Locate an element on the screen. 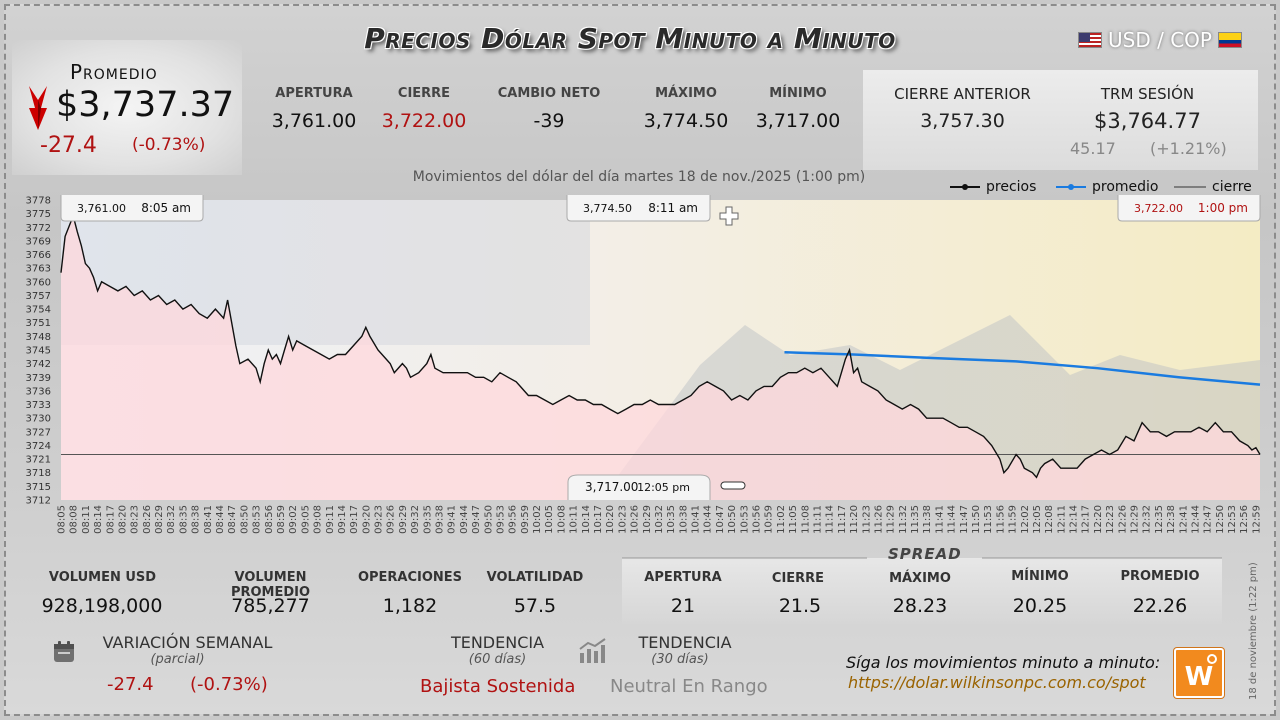 The height and width of the screenshot is (720, 1280). trend60-value: Bajista Sostenida is located at coordinates (498, 686).